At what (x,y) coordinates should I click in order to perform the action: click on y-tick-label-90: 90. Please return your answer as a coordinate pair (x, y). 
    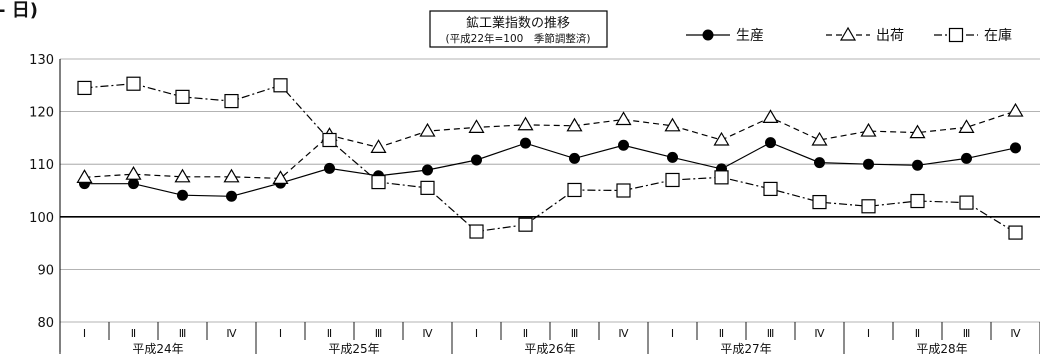
    Looking at the image, I should click on (45, 270).